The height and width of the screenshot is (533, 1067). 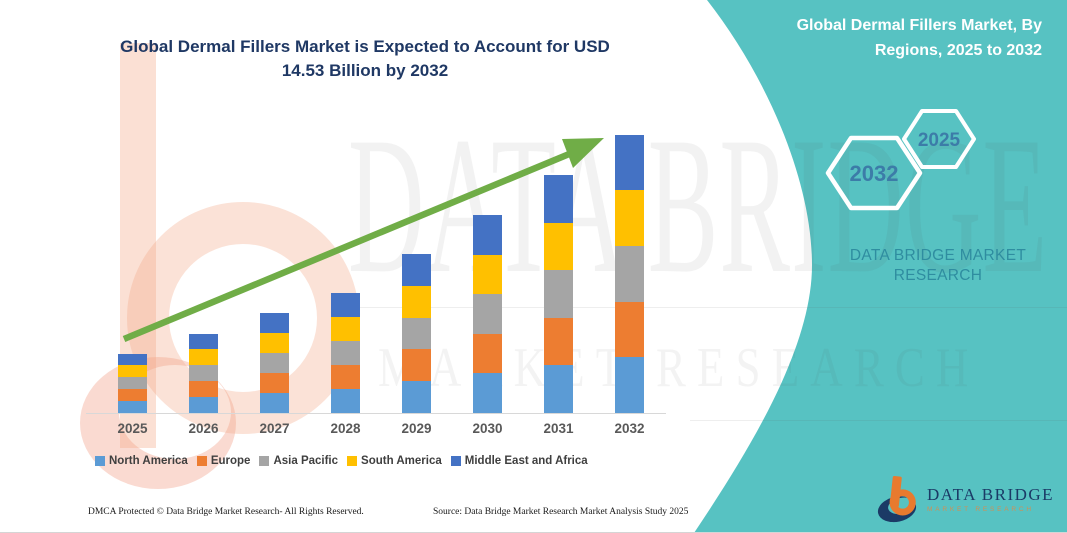 I want to click on hexagon-front-year: 2025, so click(x=939, y=140).